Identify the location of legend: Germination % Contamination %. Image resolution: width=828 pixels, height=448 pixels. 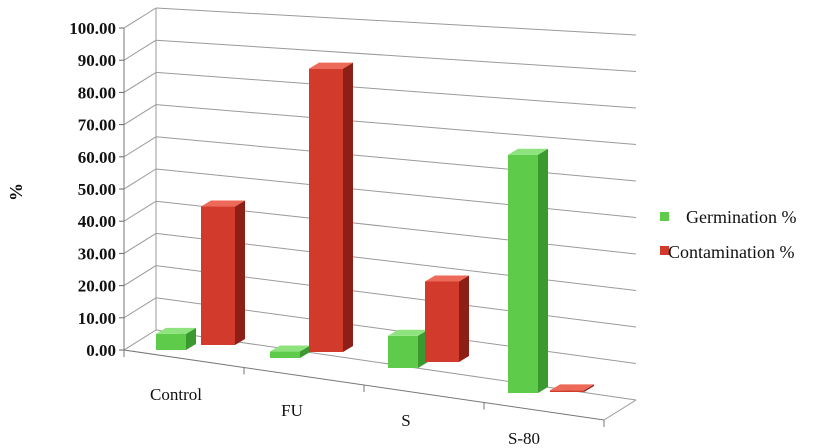
(728, 234).